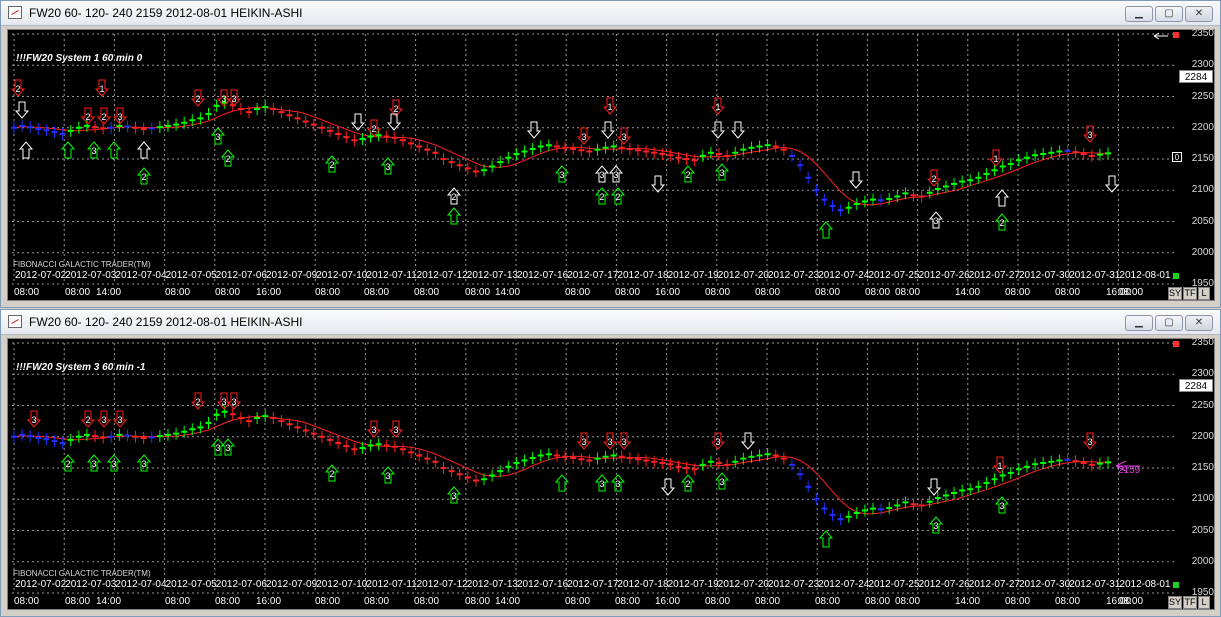  Describe the element at coordinates (102, 88) in the screenshot. I see `sell-arrow-icon: 1` at that location.